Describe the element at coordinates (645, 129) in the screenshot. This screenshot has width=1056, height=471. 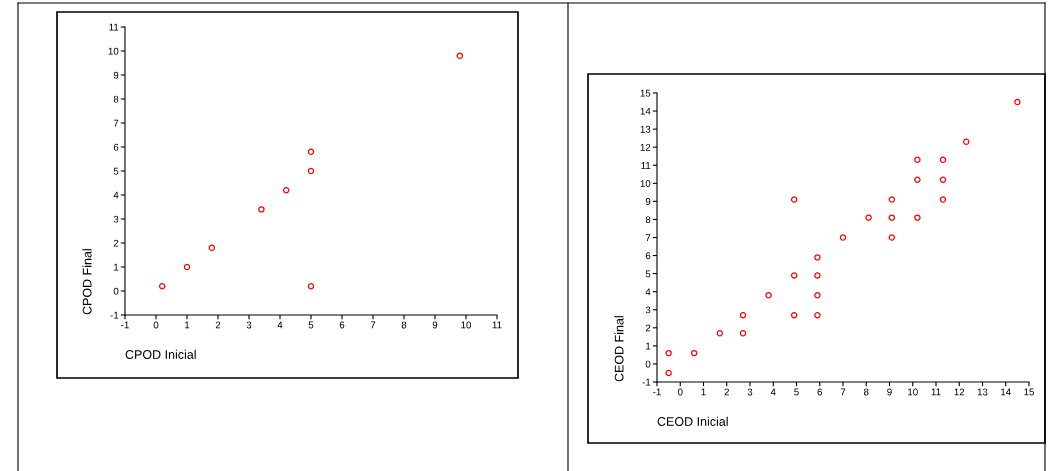
I see `y-tick-label: 13` at that location.